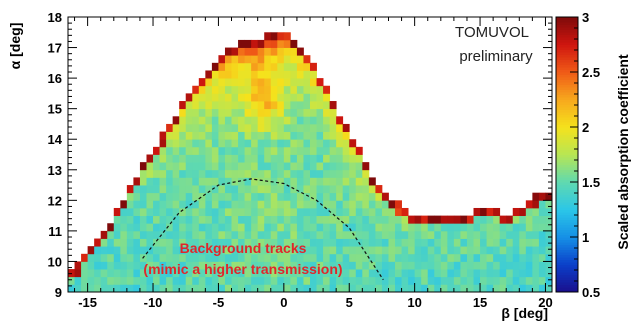 This screenshot has height=326, width=635. I want to click on colorbar-tick-label: 2.5, so click(591, 72).